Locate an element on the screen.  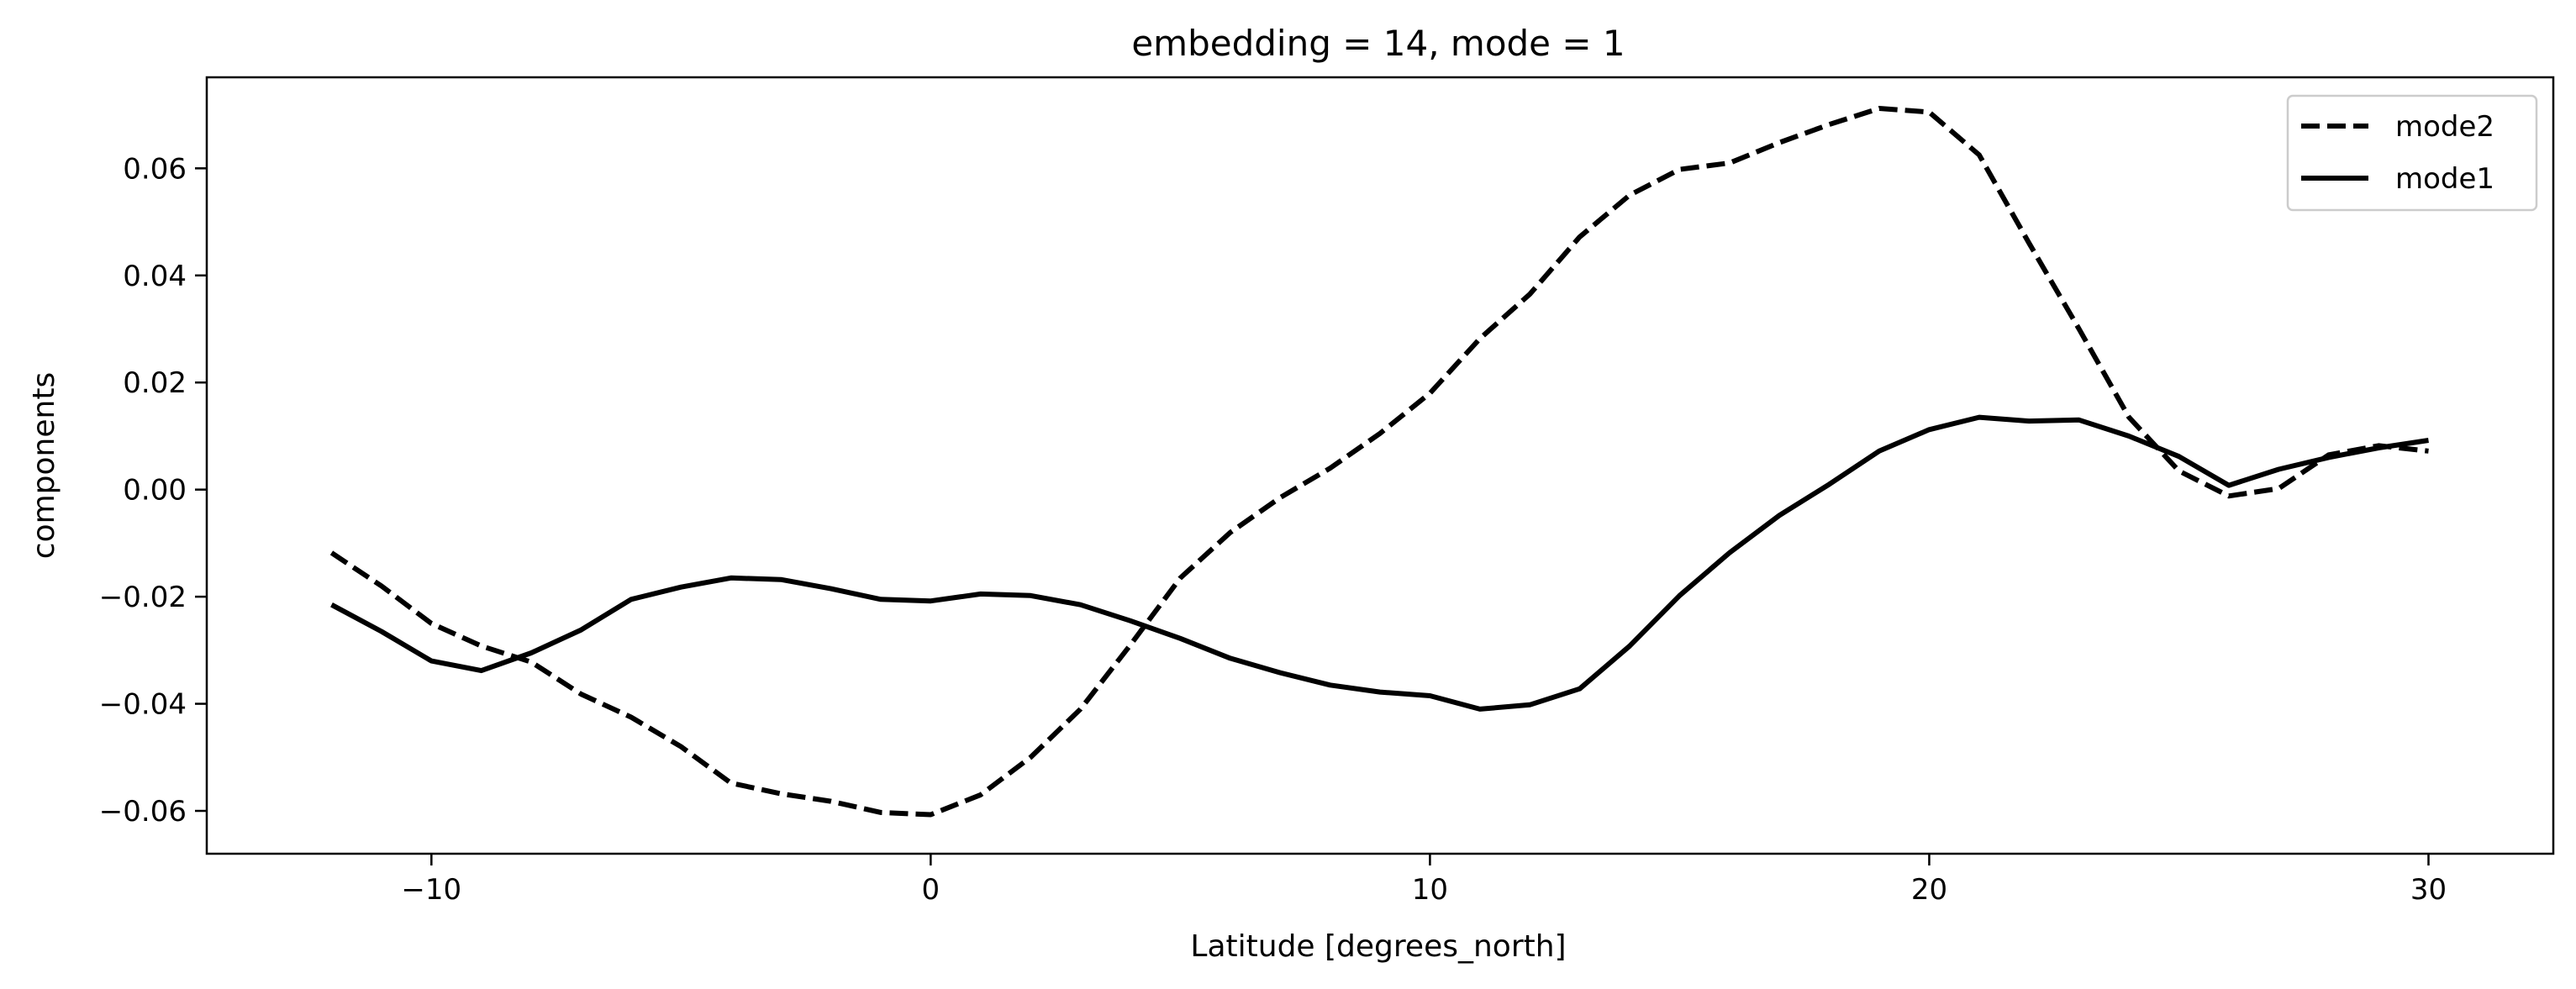
legend-label-mode1: mode1 is located at coordinates (2444, 179).